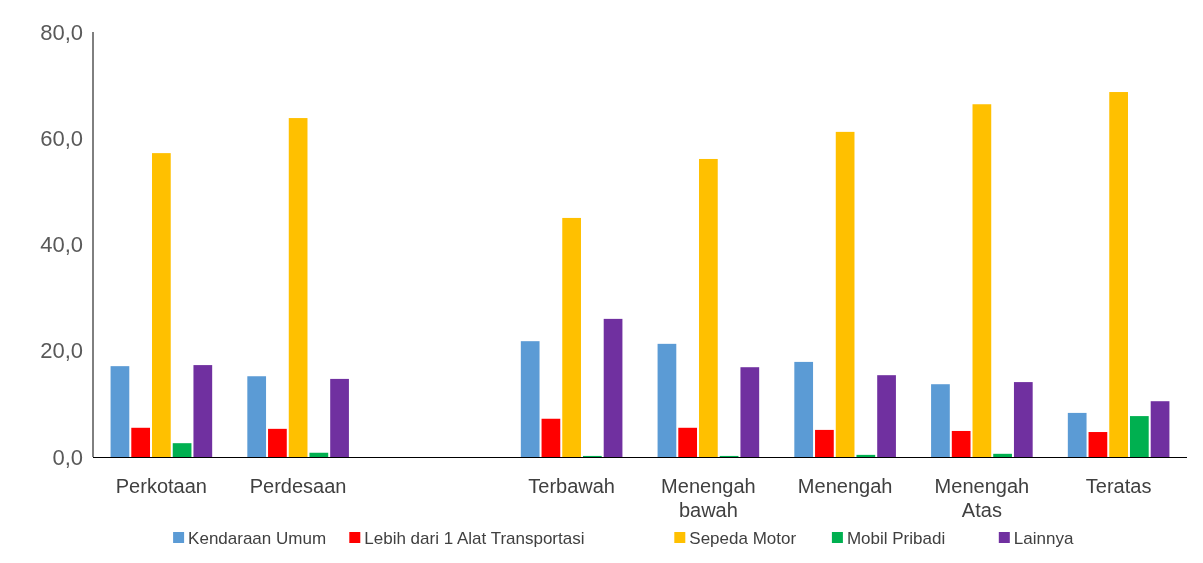  What do you see at coordinates (896, 538) in the screenshot?
I see `legend-label: Mobil Pribadi` at bounding box center [896, 538].